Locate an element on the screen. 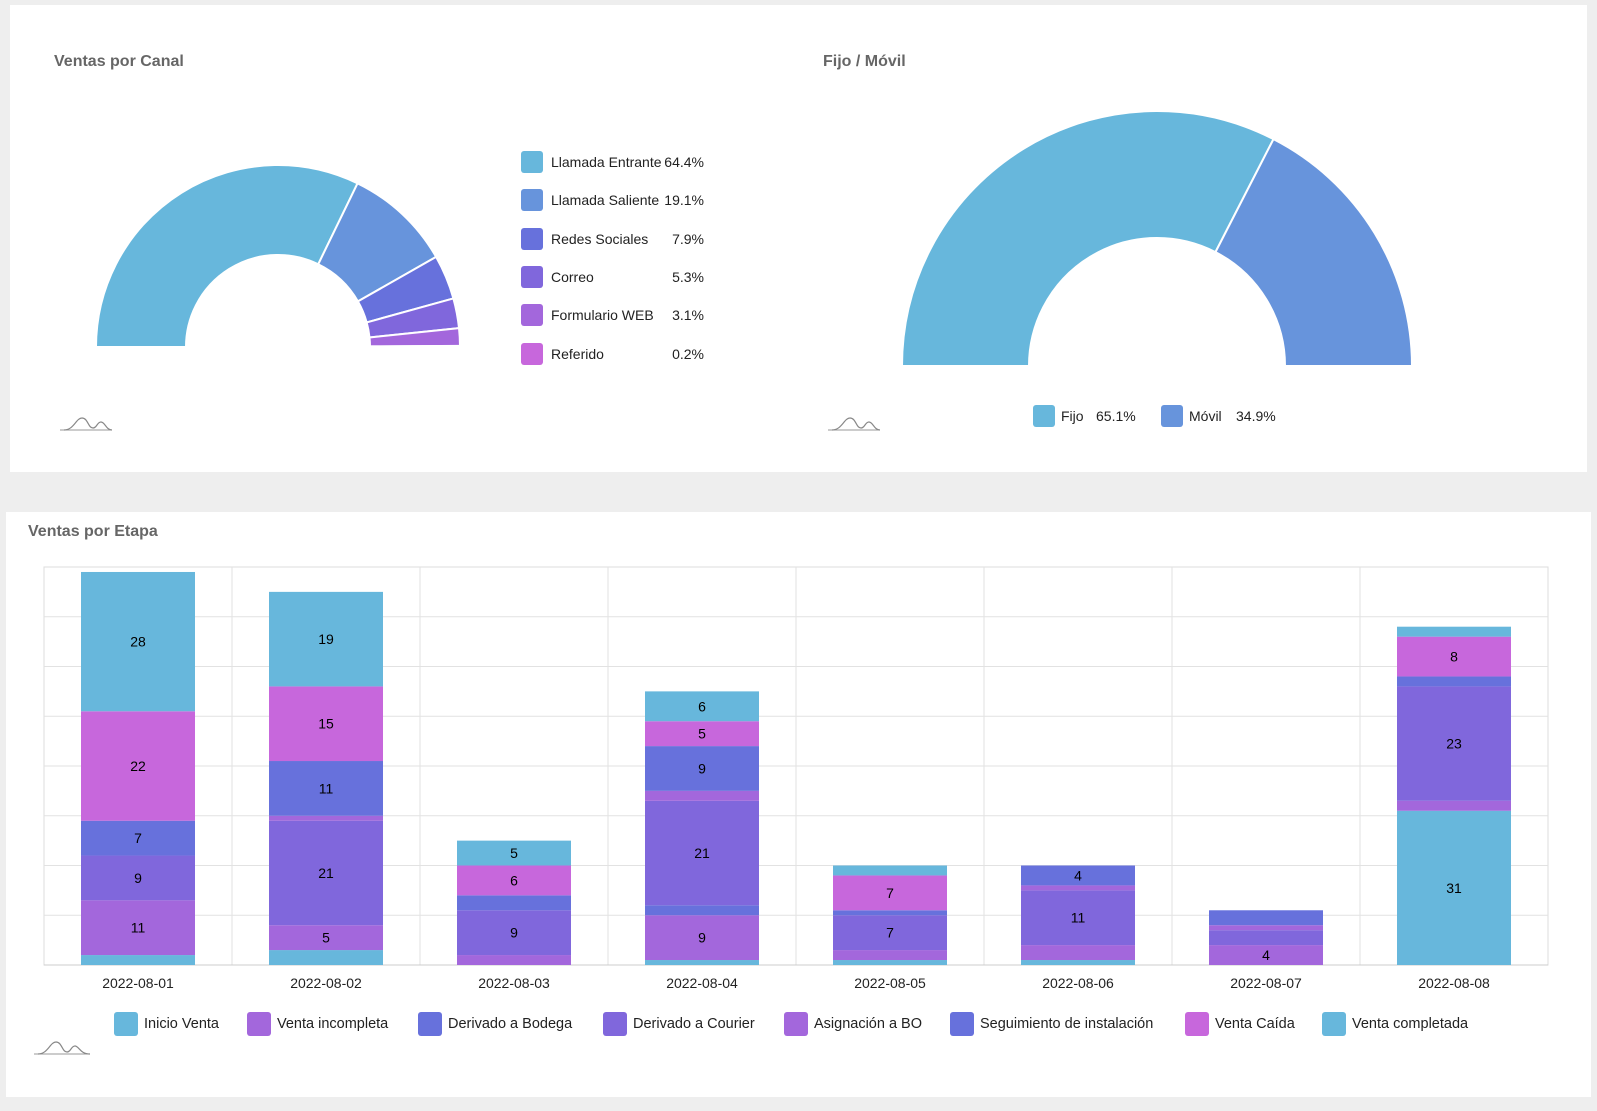 The height and width of the screenshot is (1111, 1597). legend-value: 0.2% is located at coordinates (688, 353).